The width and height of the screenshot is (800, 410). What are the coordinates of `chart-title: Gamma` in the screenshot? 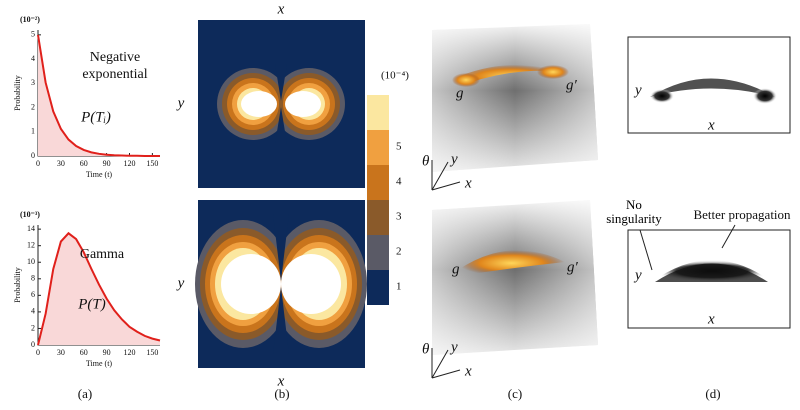 It's located at (102, 254).